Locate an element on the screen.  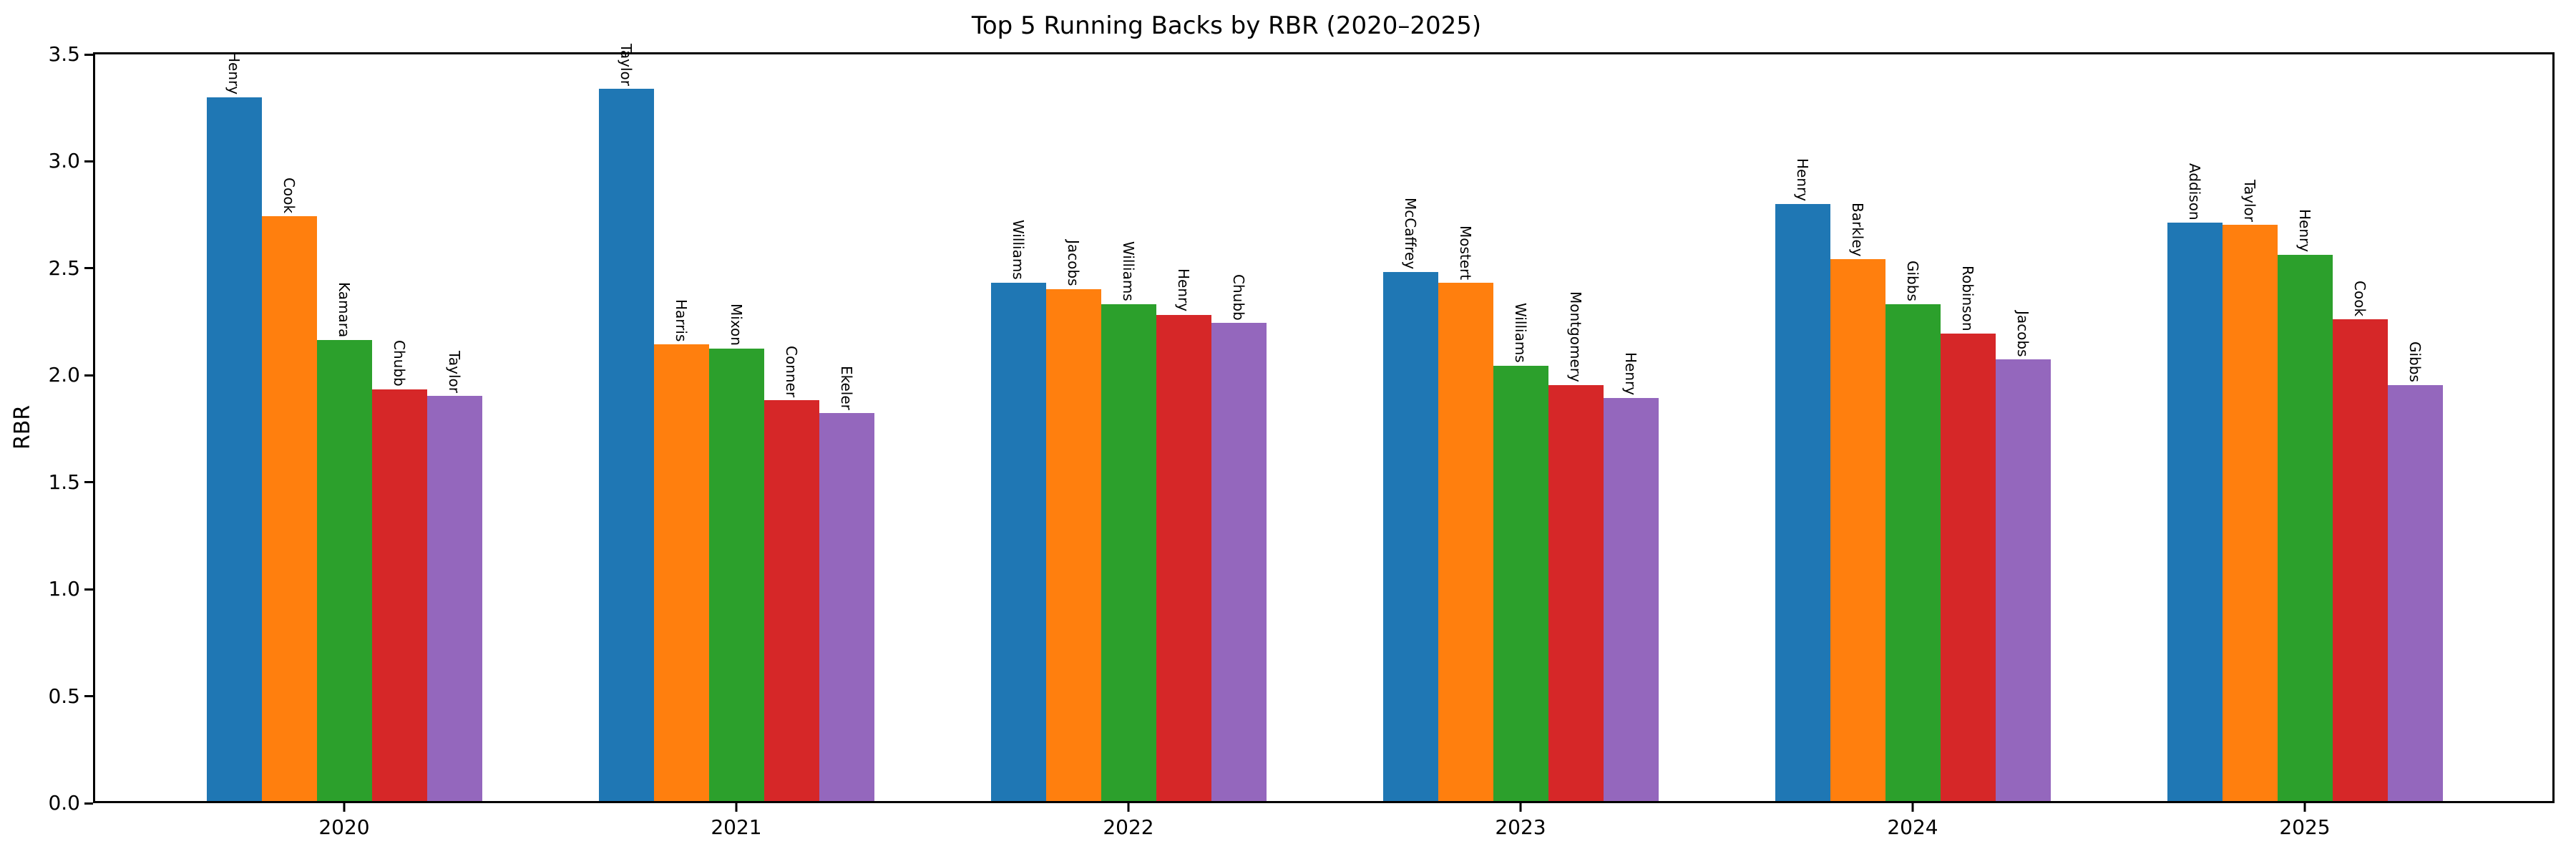
y-tick-label: 0.5 is located at coordinates (64, 696).